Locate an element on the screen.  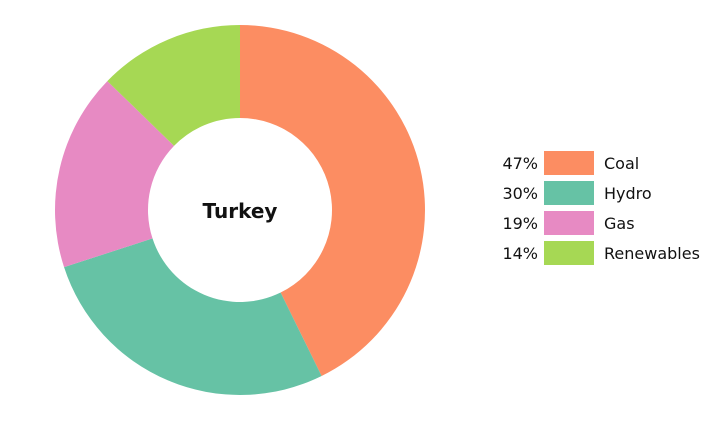
legend-label: Hydro is located at coordinates (628, 193).